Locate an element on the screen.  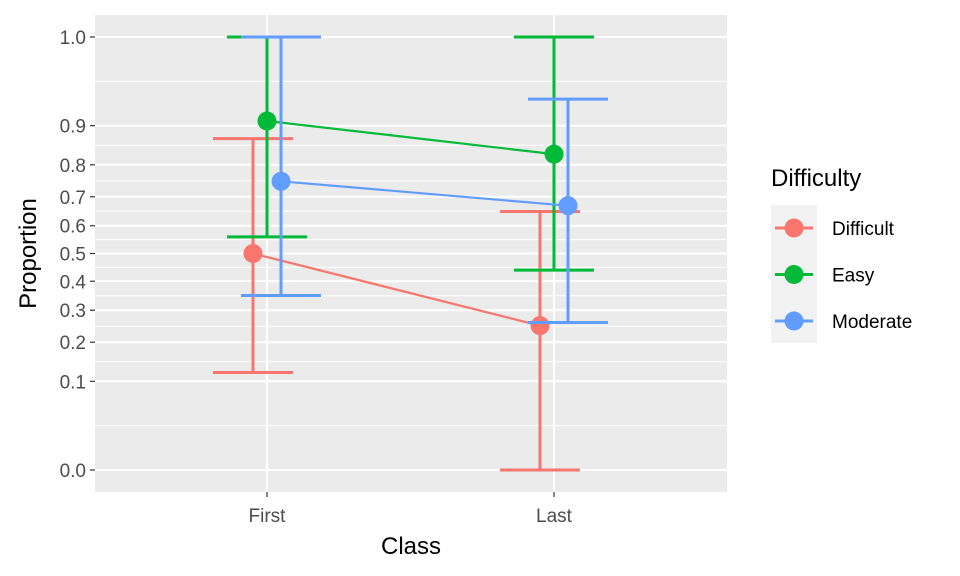
x-tick-label: Last is located at coordinates (554, 516).